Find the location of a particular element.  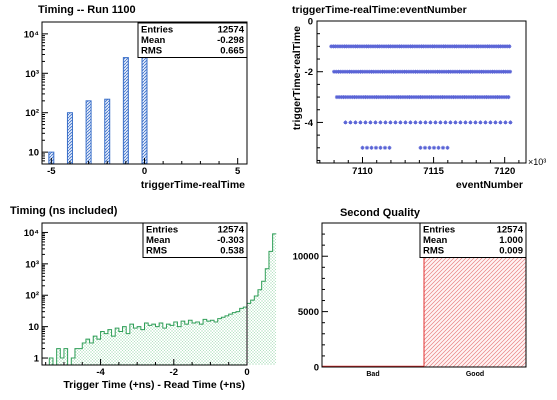

stats-value: 1.000 is located at coordinates (511, 240).